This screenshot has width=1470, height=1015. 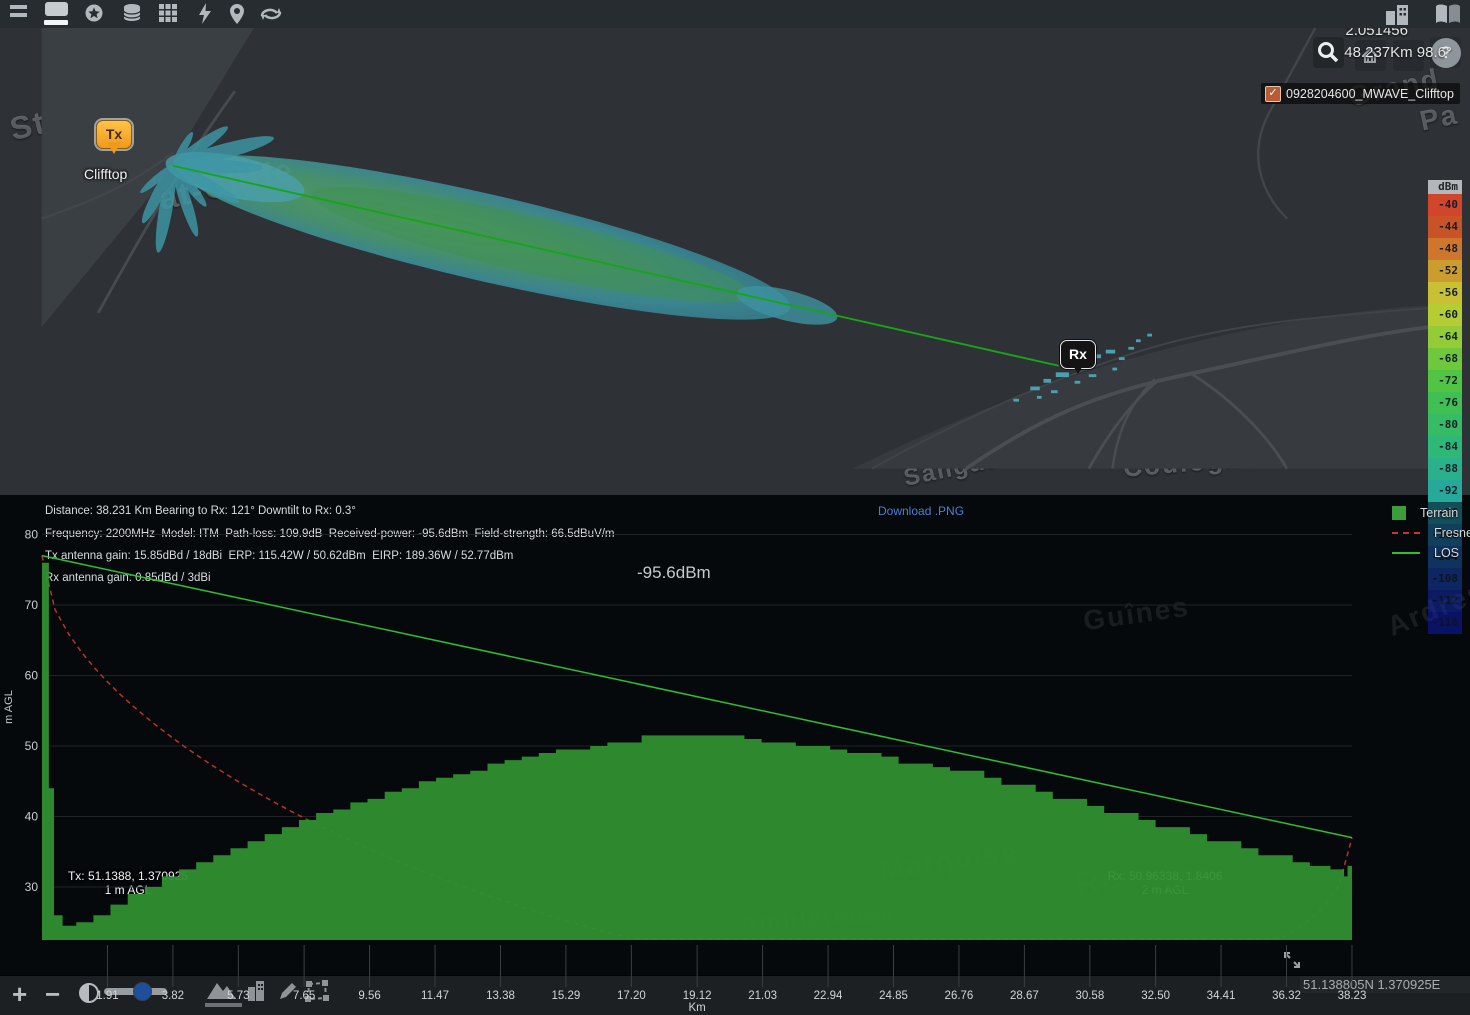 What do you see at coordinates (1136, 613) in the screenshot?
I see `map-label-guines: Guînes` at bounding box center [1136, 613].